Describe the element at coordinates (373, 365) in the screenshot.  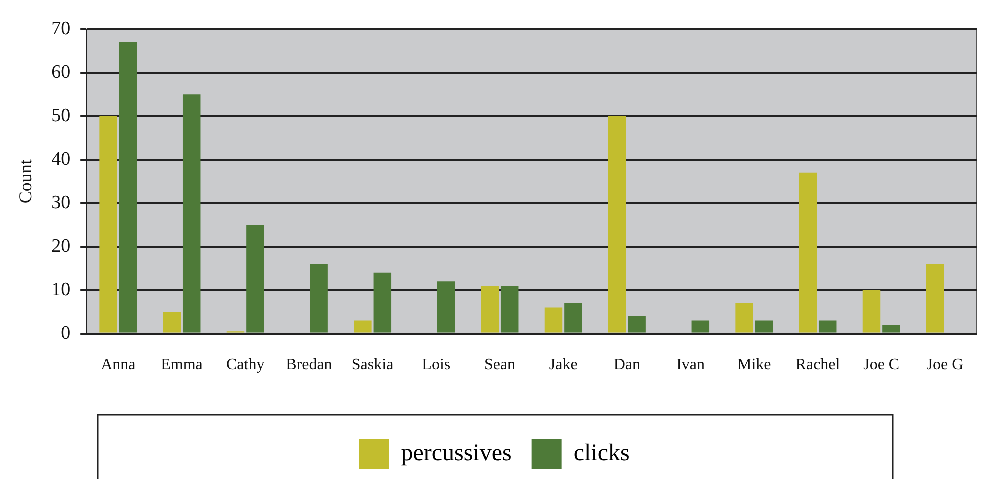
I see `x-tick-label: Saskia` at that location.